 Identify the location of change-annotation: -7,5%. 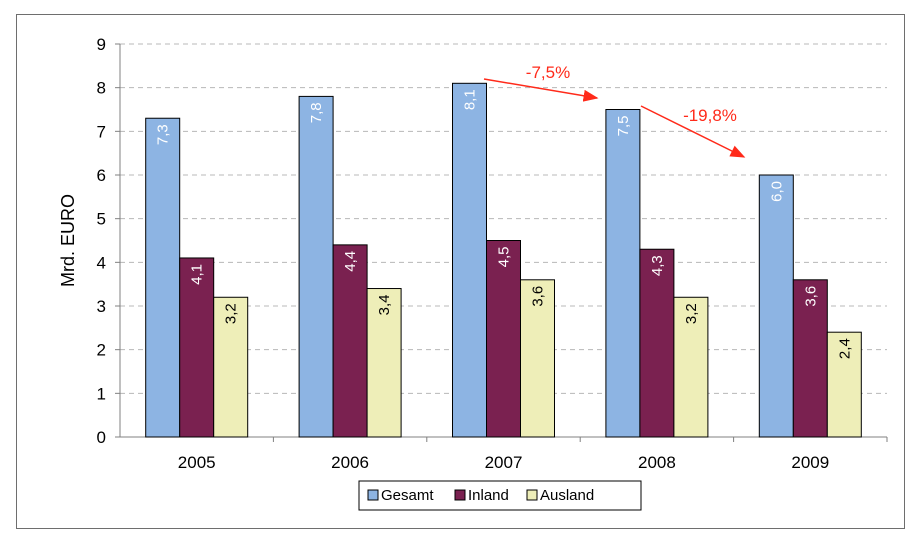
(548, 72).